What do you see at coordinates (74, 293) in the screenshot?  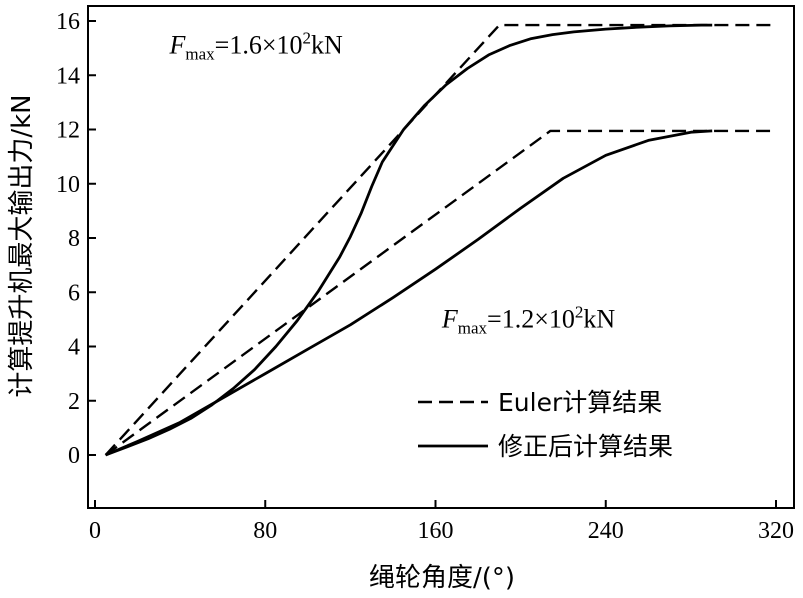 I see `y-tick-label: 6` at bounding box center [74, 293].